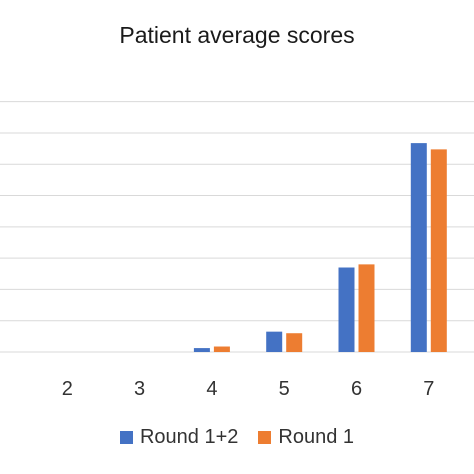 This screenshot has height=474, width=474. I want to click on chart-legend: Round 1+2 Round 1, so click(237, 437).